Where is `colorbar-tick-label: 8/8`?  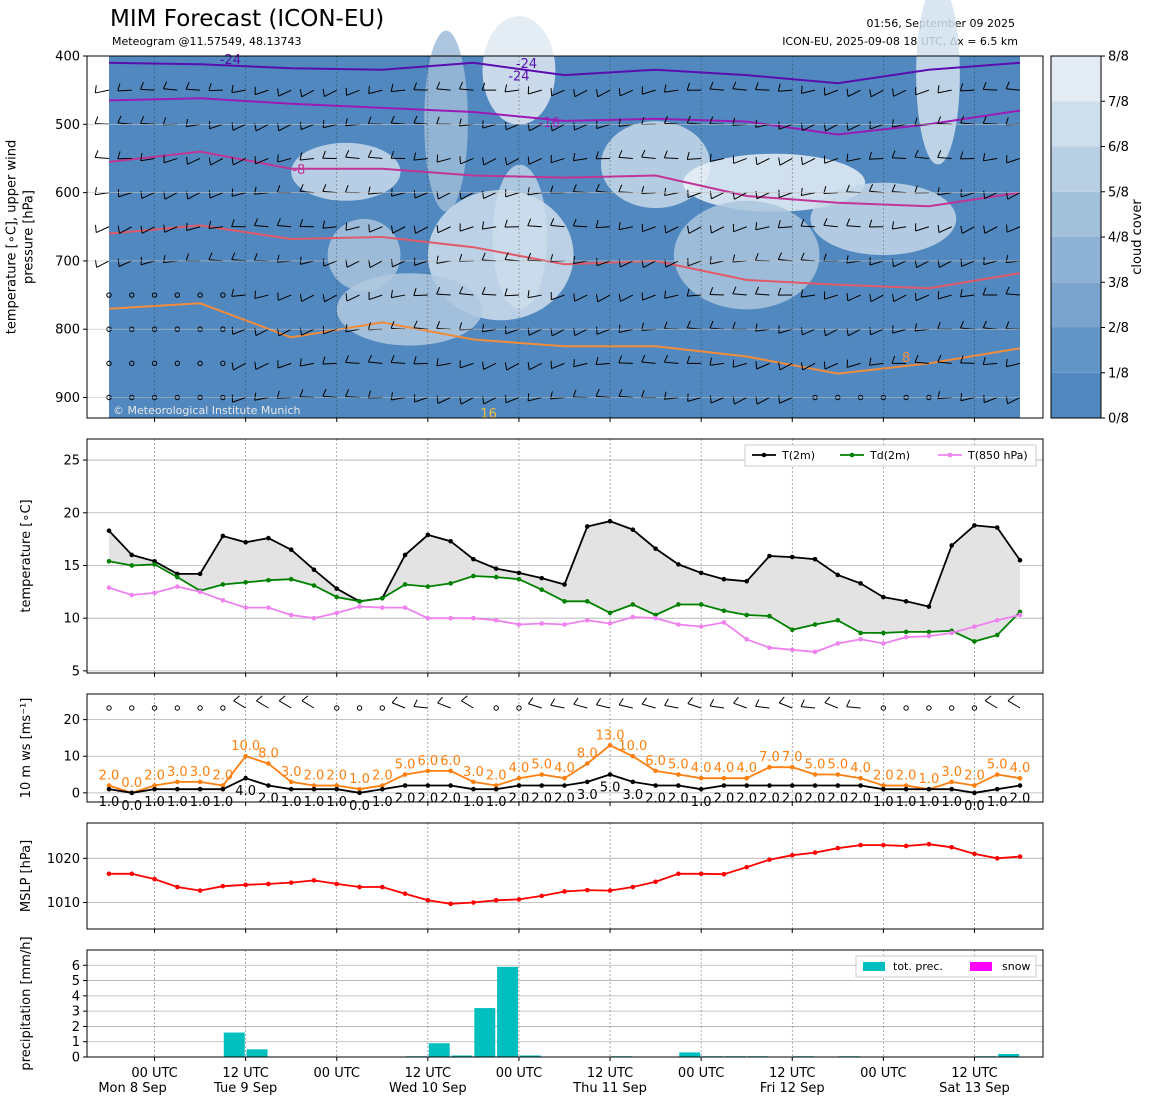 colorbar-tick-label: 8/8 is located at coordinates (1118, 57).